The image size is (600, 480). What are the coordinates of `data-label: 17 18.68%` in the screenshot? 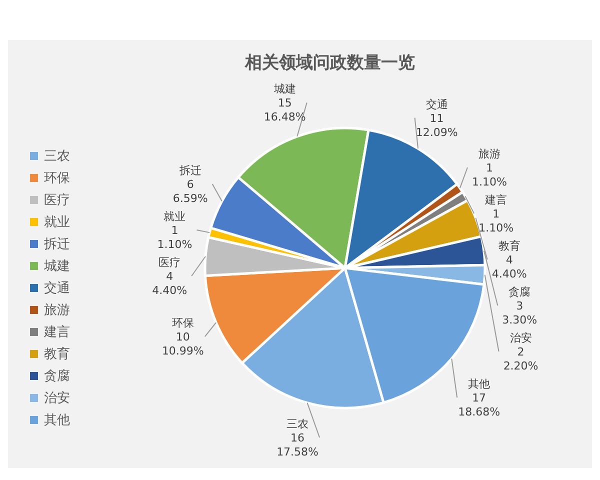 It's located at (479, 405).